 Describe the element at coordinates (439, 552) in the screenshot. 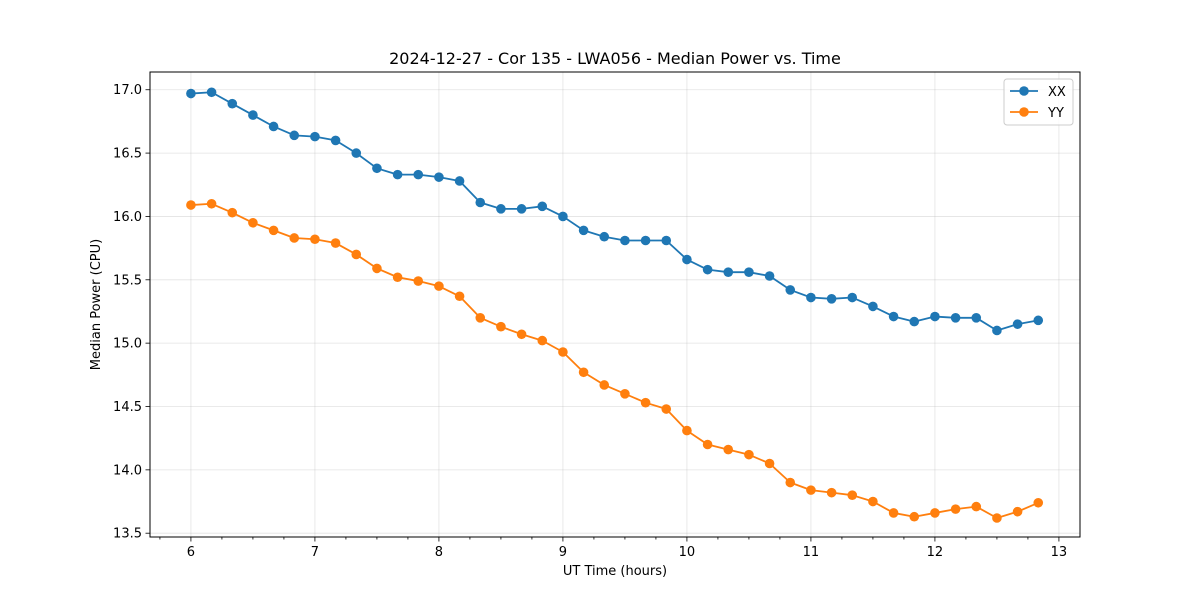

I see `x-tick-label: 8` at that location.